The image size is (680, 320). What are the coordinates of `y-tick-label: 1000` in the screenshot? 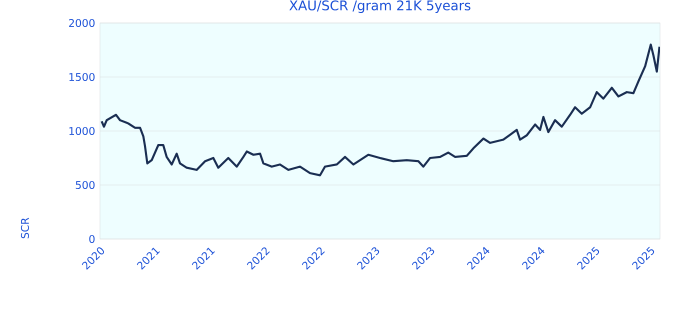 It's located at (82, 131).